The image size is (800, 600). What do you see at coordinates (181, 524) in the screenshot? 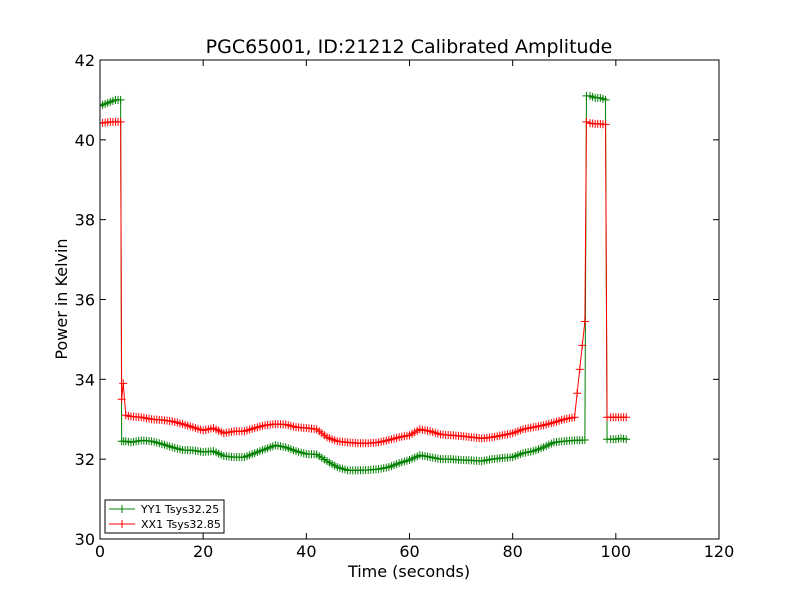
I see `legend-label: XX1 Tsys32.85` at bounding box center [181, 524].